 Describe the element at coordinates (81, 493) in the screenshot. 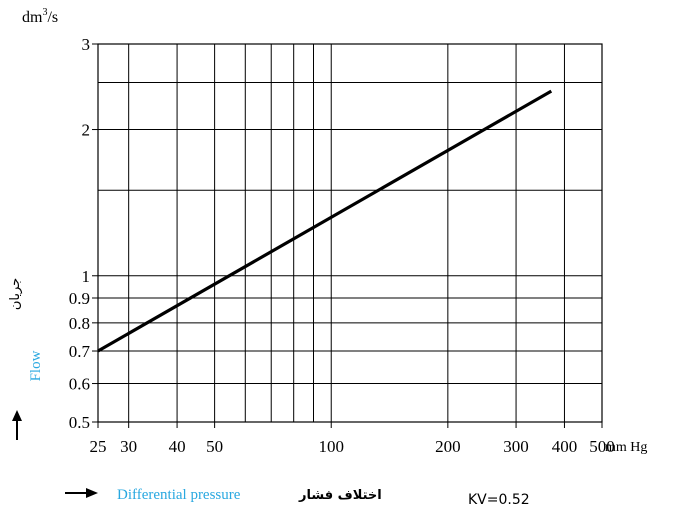

I see `x-axis-arrow` at that location.